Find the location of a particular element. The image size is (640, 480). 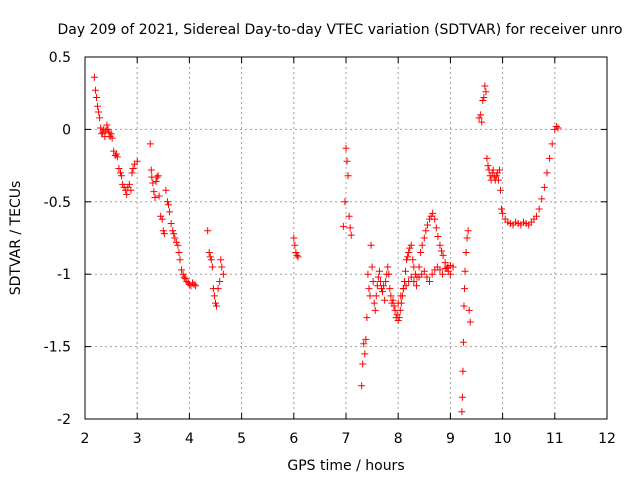

x-tick-label: 3 is located at coordinates (137, 439).